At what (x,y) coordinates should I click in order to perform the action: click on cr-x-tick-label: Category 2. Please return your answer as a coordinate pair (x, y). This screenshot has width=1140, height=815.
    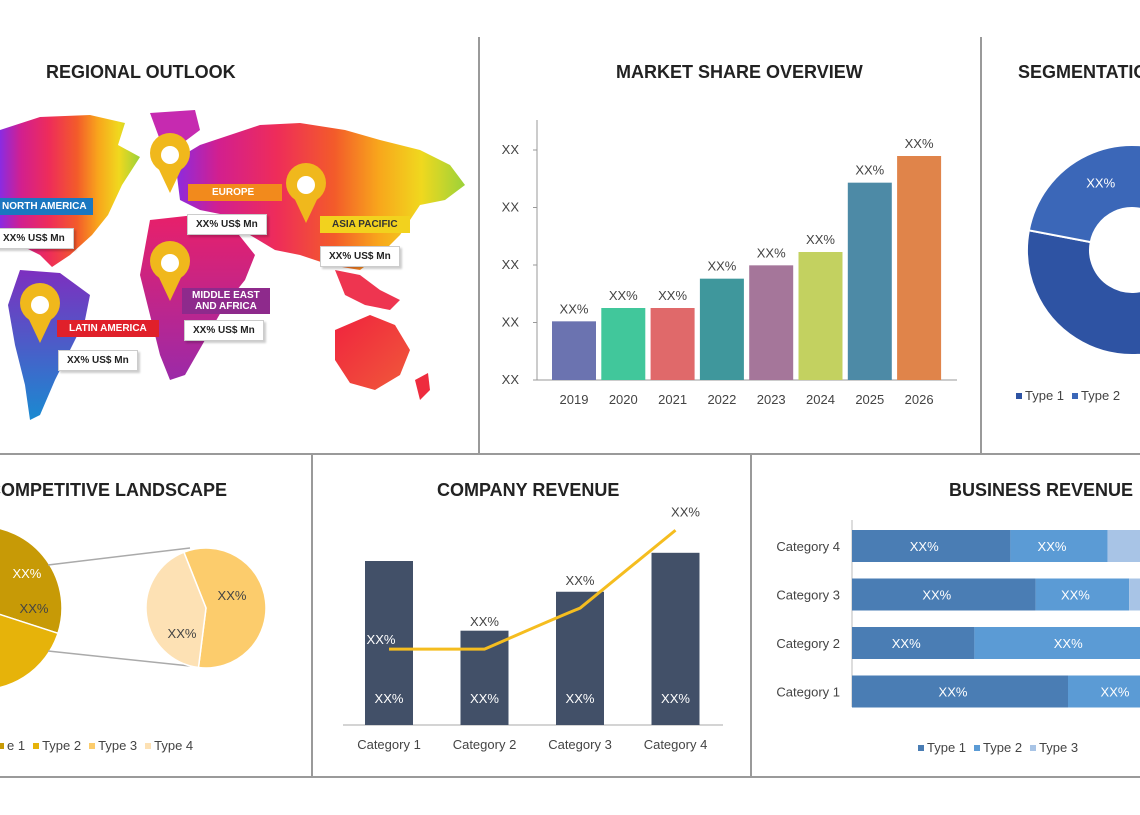
    Looking at the image, I should click on (485, 744).